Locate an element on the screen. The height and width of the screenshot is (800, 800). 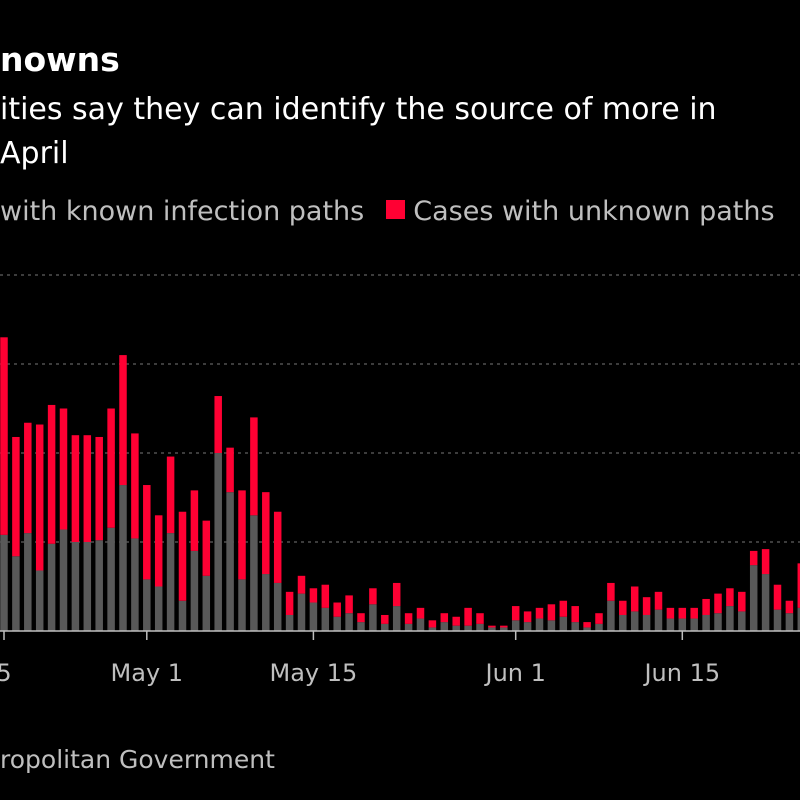
legend-unknown-label: Cases with unknown paths is located at coordinates (594, 211).